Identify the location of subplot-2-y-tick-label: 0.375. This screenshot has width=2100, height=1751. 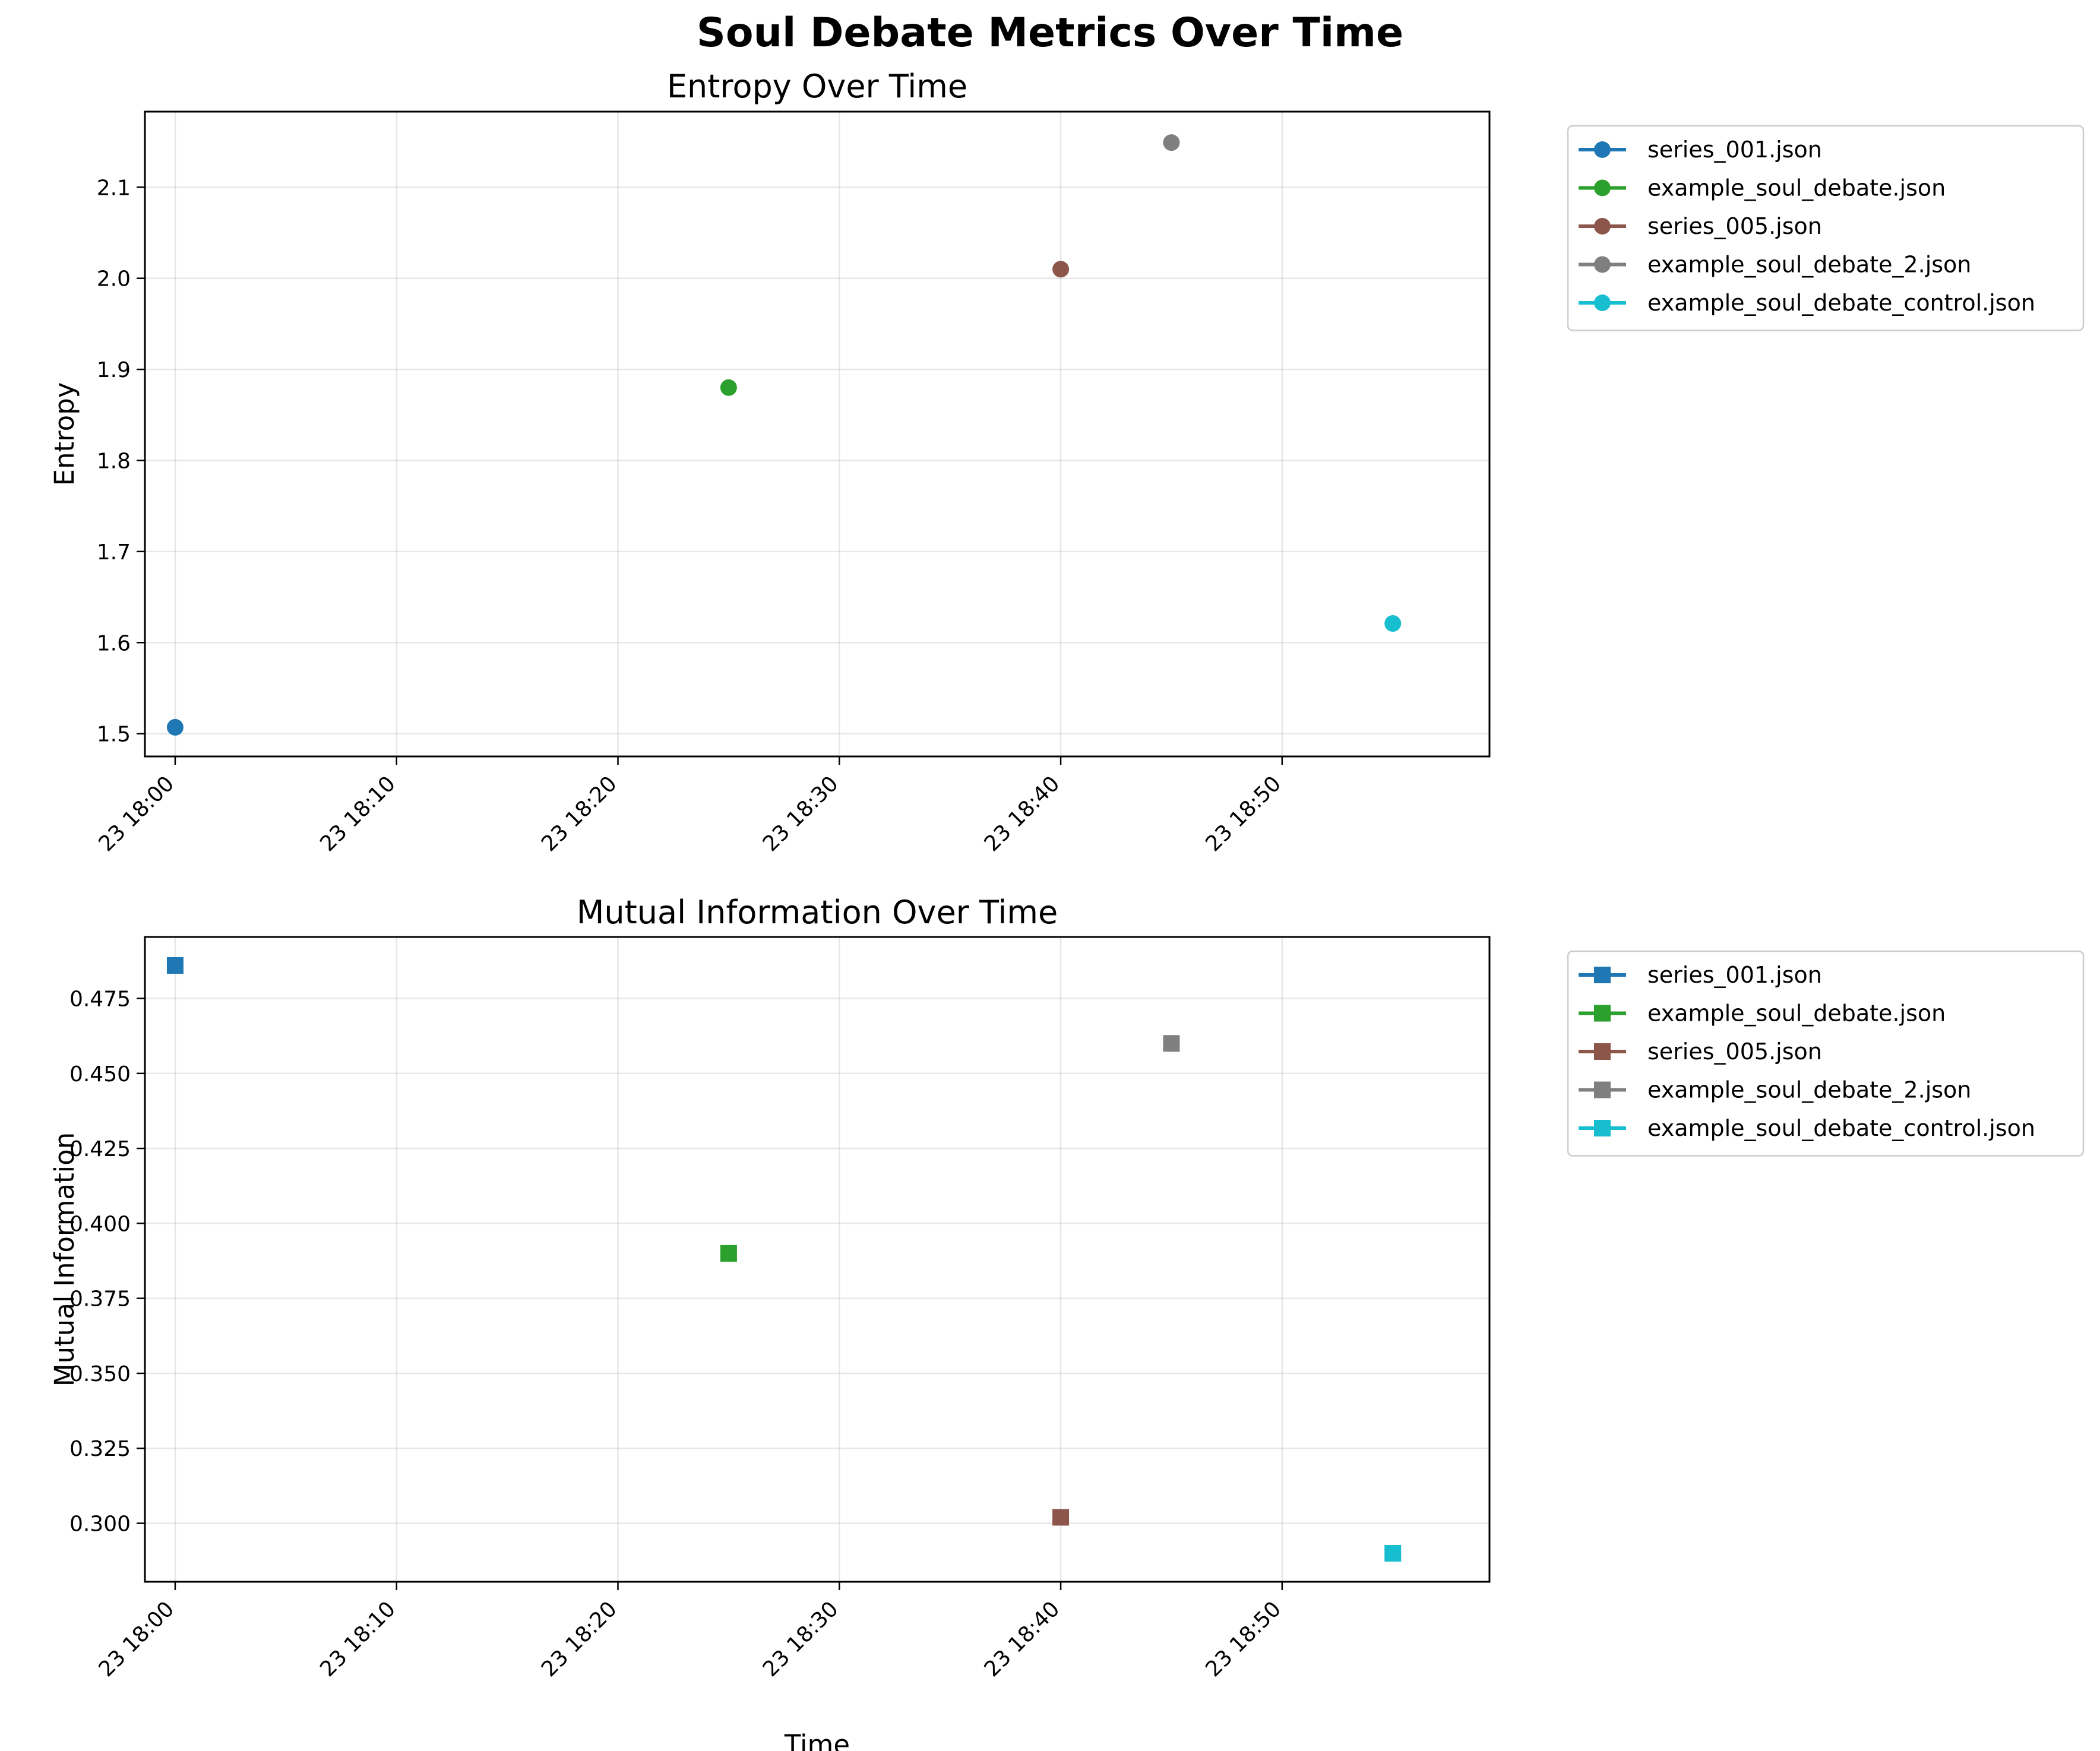
(100, 1300).